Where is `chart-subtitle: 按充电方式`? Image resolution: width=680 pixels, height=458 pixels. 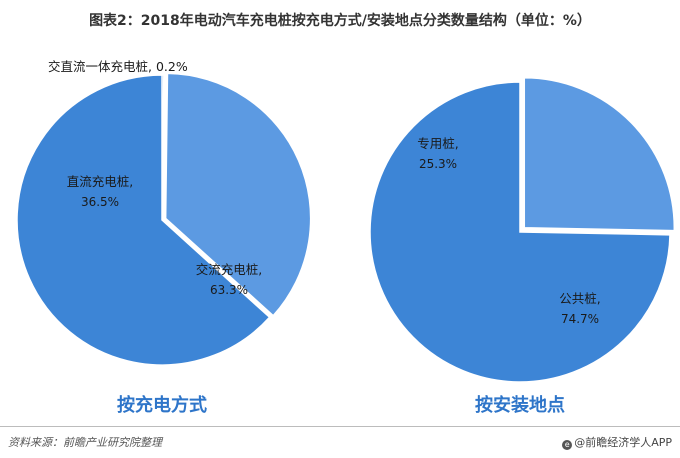 chart-subtitle: 按充电方式 is located at coordinates (162, 405).